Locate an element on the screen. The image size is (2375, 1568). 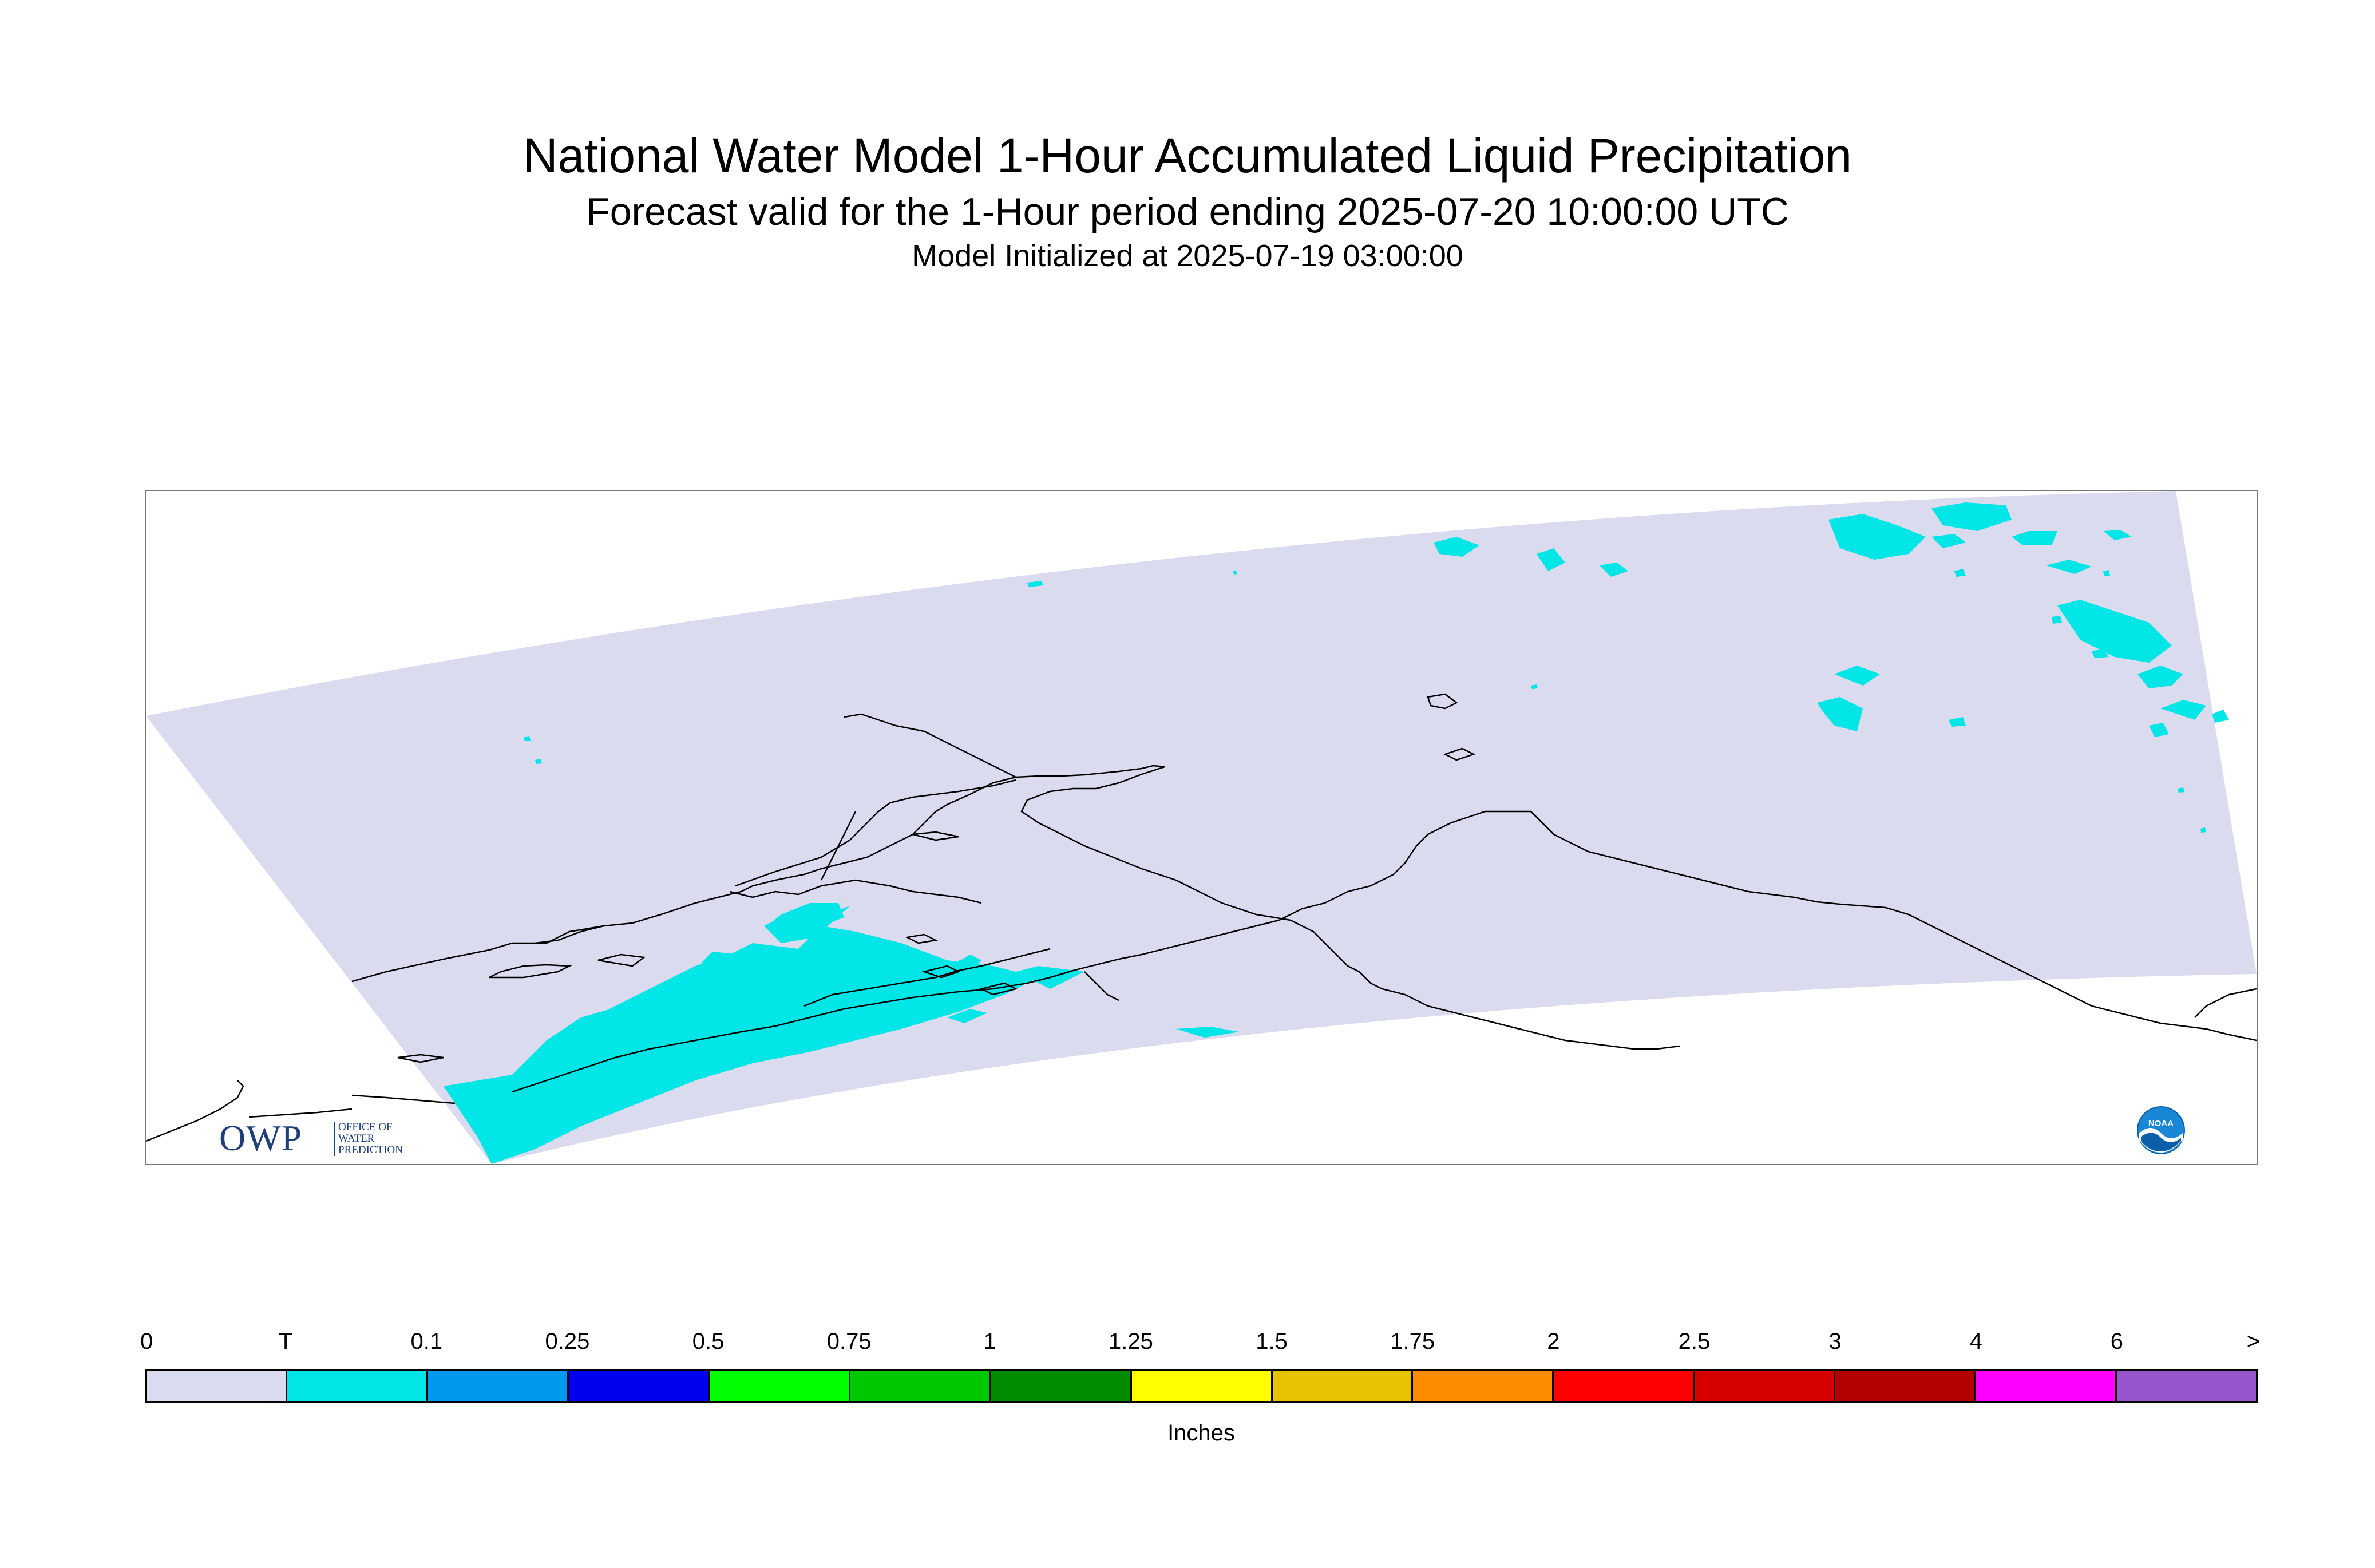
island-st-lawrence is located at coordinates (530, 971).